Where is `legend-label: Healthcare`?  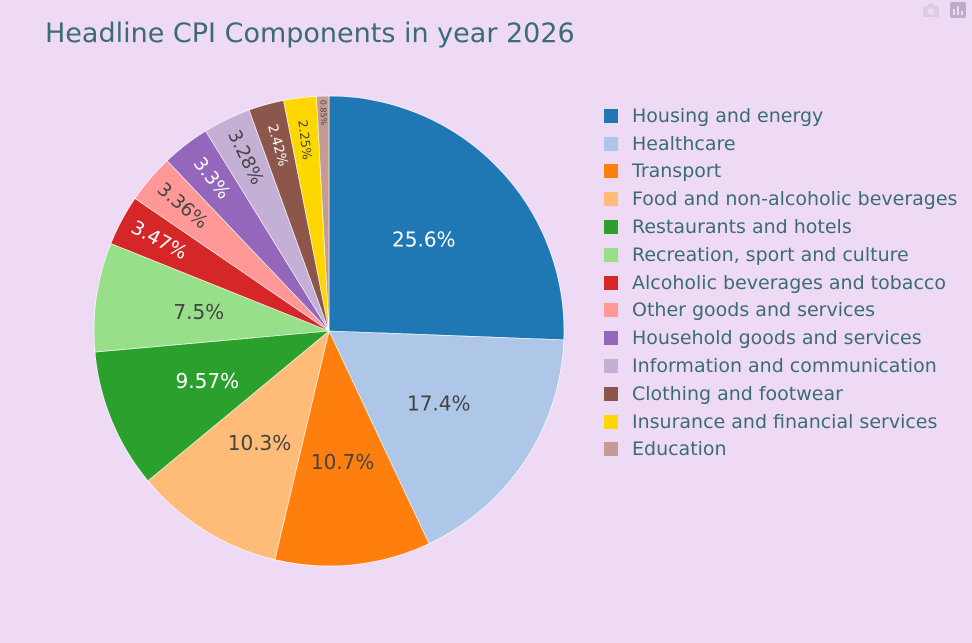
legend-label: Healthcare is located at coordinates (684, 143).